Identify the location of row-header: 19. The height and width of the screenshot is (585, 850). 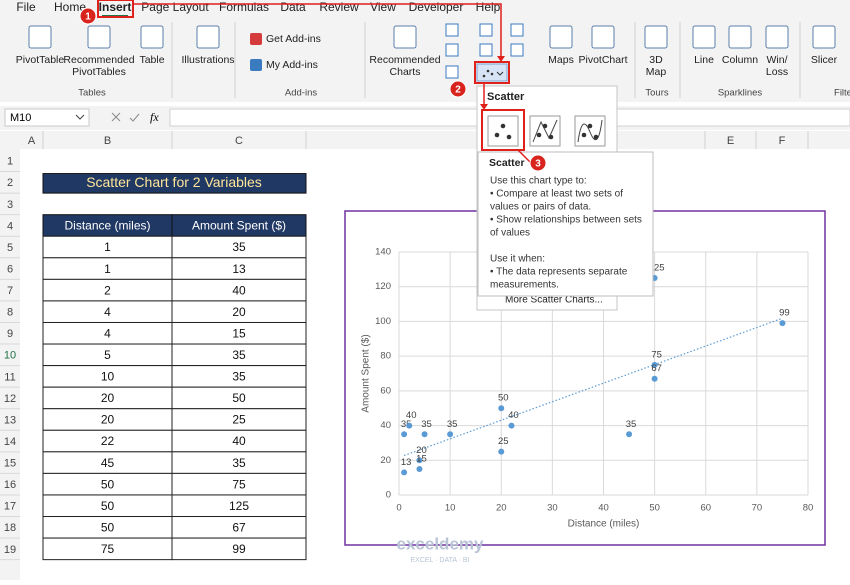
(10, 550).